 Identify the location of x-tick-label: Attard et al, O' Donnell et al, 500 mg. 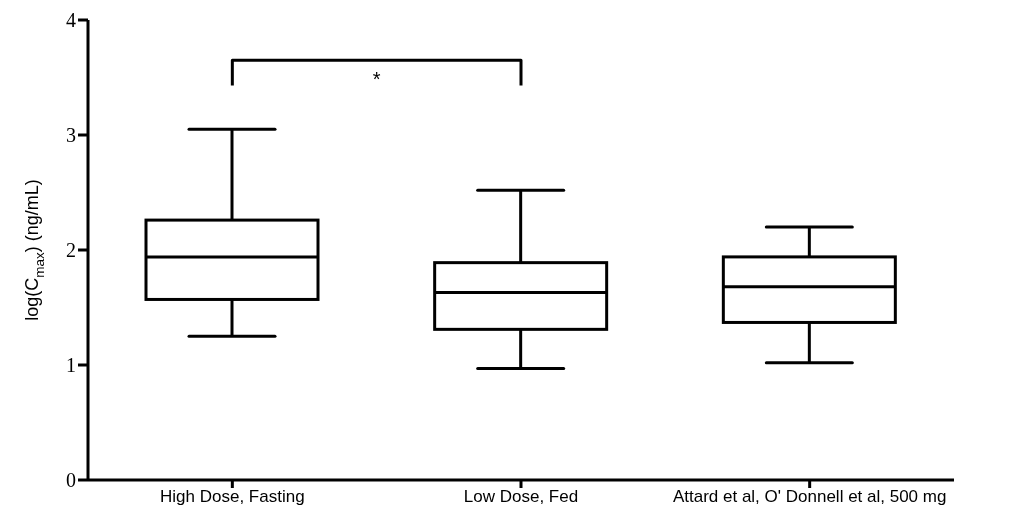
(809, 497).